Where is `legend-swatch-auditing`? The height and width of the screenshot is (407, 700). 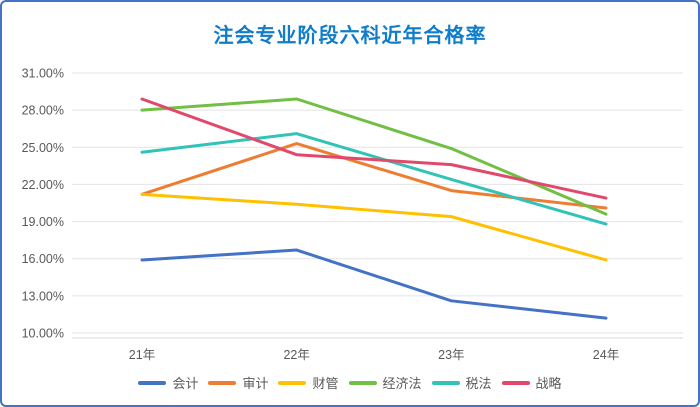 legend-swatch-auditing is located at coordinates (222, 382).